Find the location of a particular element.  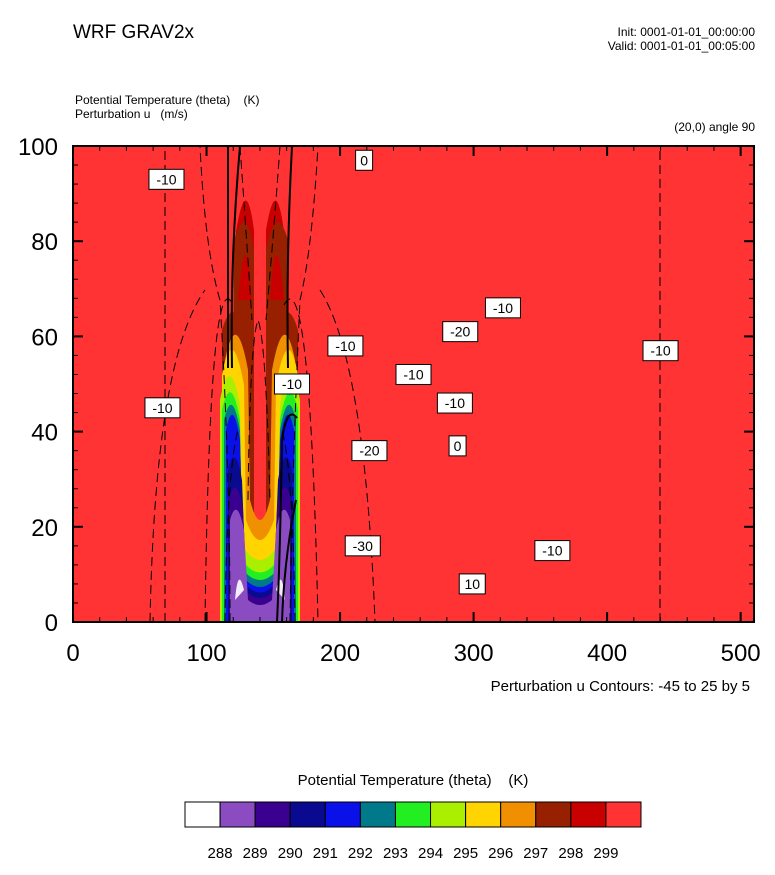

valid-time: Valid: 0001-01-01_00:05:00 is located at coordinates (682, 46).